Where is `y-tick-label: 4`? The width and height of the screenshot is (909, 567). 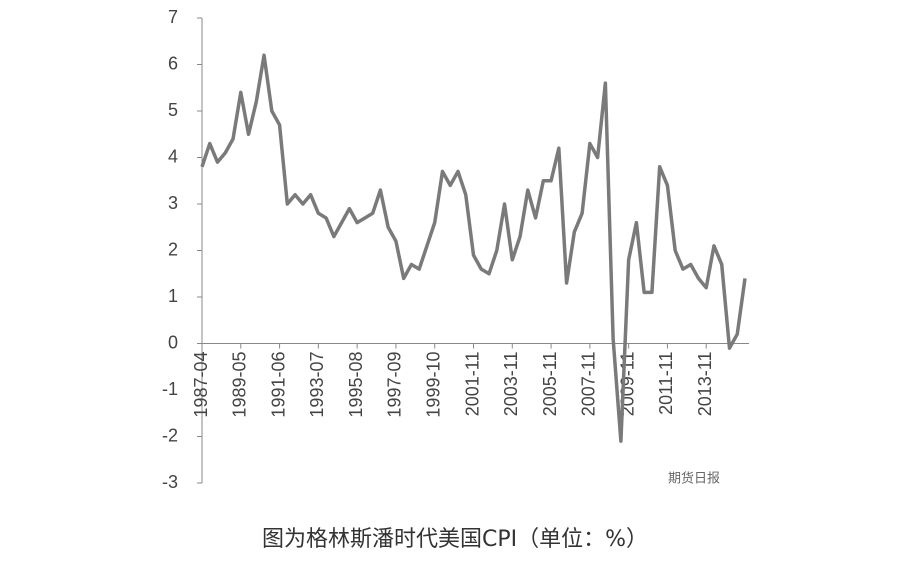
y-tick-label: 4 is located at coordinates (173, 156).